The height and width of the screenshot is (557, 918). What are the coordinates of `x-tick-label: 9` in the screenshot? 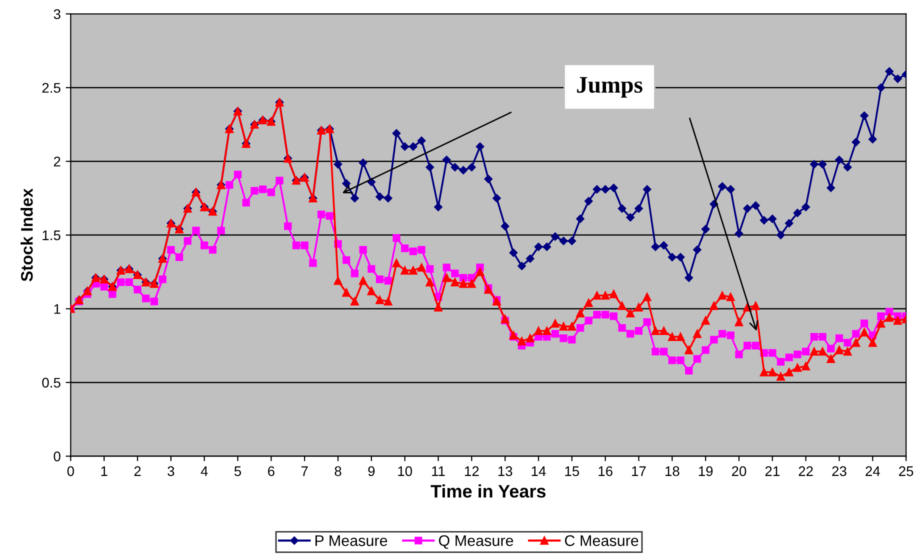 It's located at (371, 471).